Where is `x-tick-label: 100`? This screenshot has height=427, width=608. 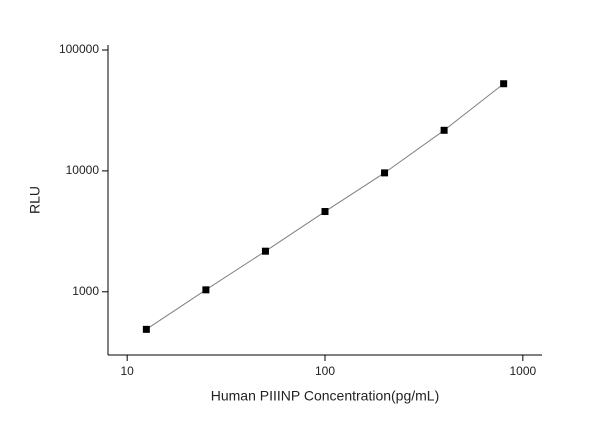
x-tick-label: 100 is located at coordinates (325, 371).